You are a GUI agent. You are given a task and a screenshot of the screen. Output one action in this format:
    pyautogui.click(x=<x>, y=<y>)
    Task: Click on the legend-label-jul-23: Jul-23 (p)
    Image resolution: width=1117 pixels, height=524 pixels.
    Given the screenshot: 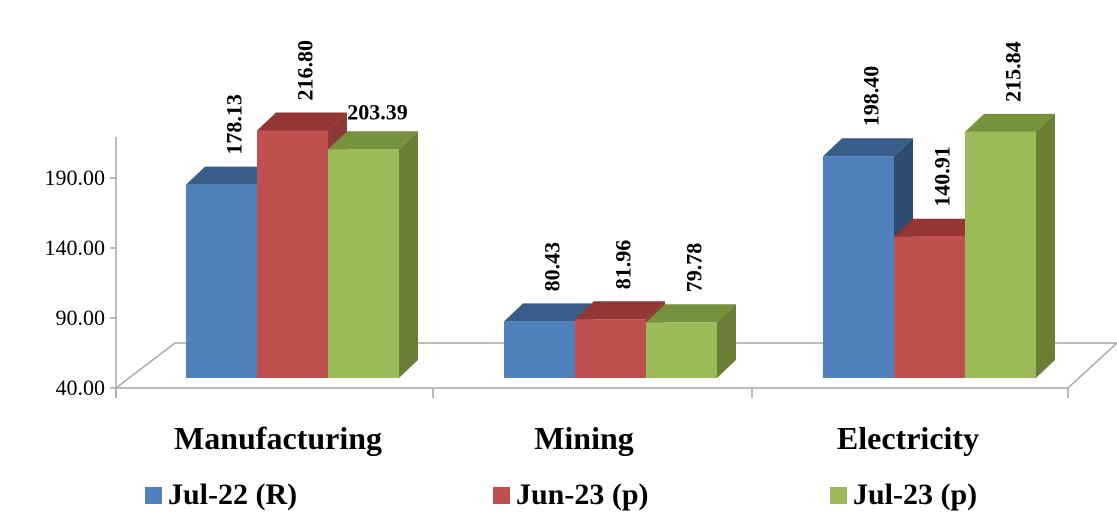 What is the action you would take?
    pyautogui.click(x=915, y=494)
    